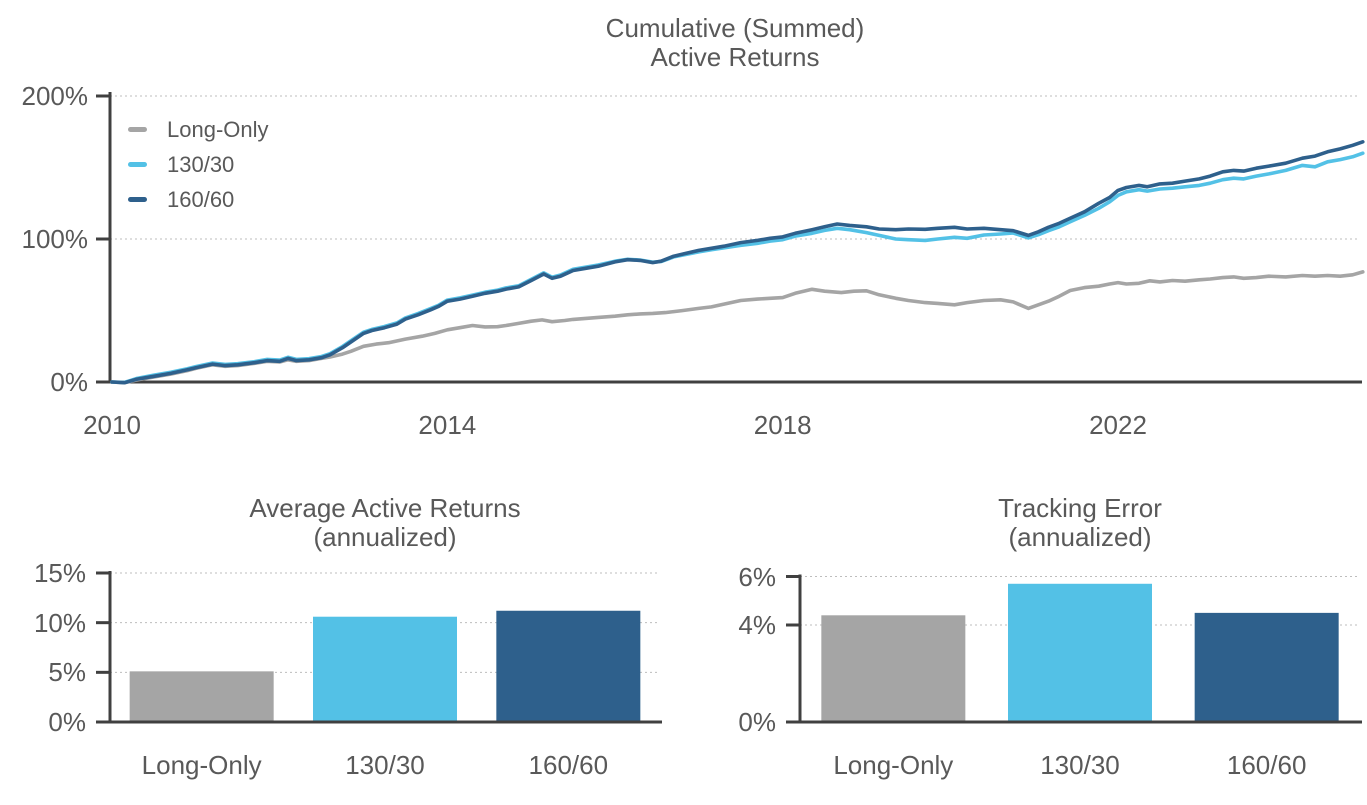 The height and width of the screenshot is (805, 1367). I want to click on avg-returns-chart-title: Average Active Returns (annualized), so click(385, 523).